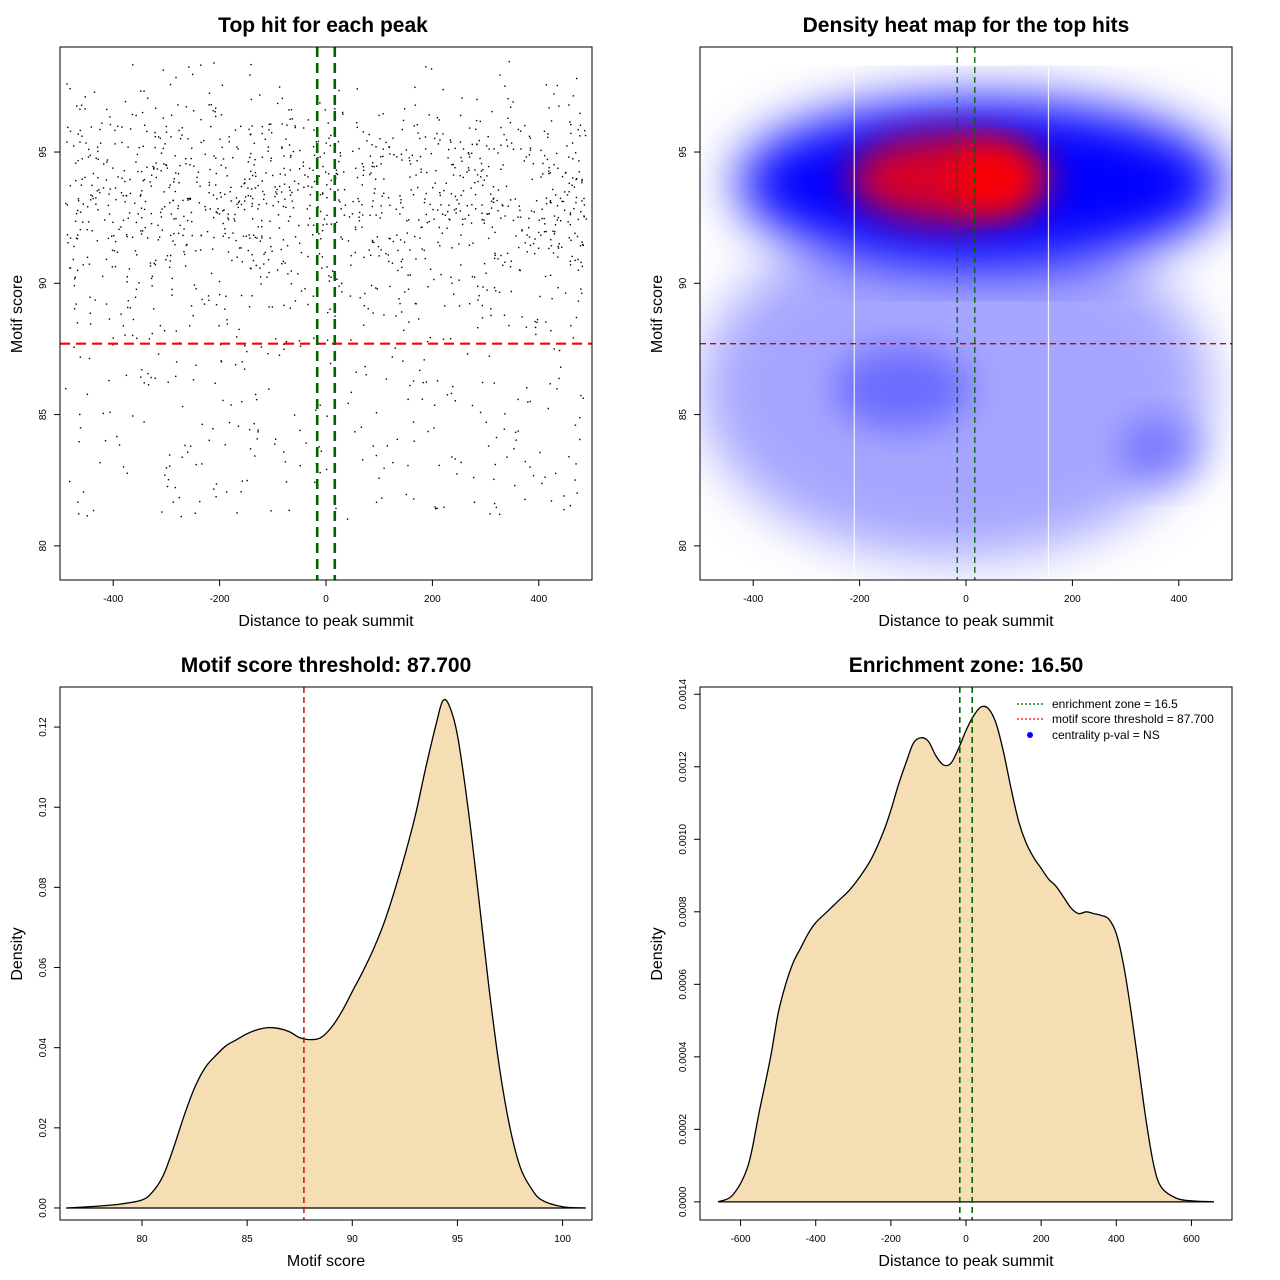 The image size is (1280, 1280). Describe the element at coordinates (902, 388) in the screenshot. I see `heatmap-density-blob` at that location.